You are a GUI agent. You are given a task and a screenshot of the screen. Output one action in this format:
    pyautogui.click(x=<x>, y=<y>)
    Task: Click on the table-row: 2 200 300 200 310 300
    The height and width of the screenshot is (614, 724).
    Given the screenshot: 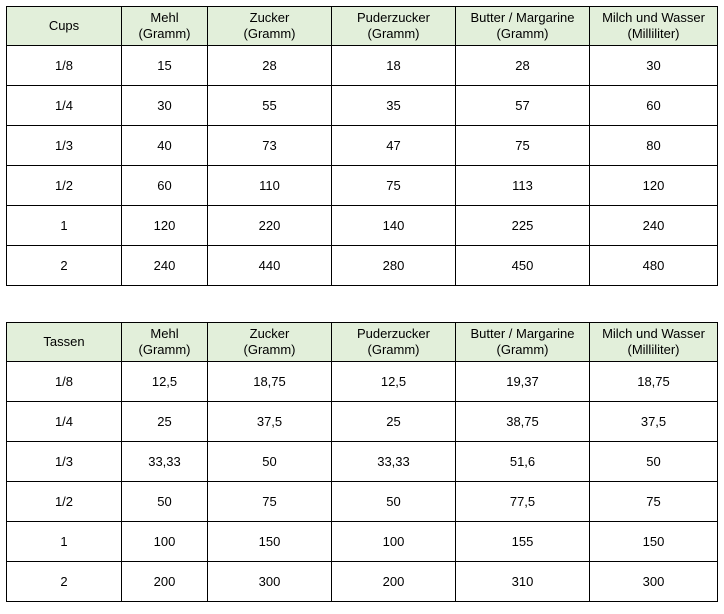 What is the action you would take?
    pyautogui.click(x=362, y=581)
    